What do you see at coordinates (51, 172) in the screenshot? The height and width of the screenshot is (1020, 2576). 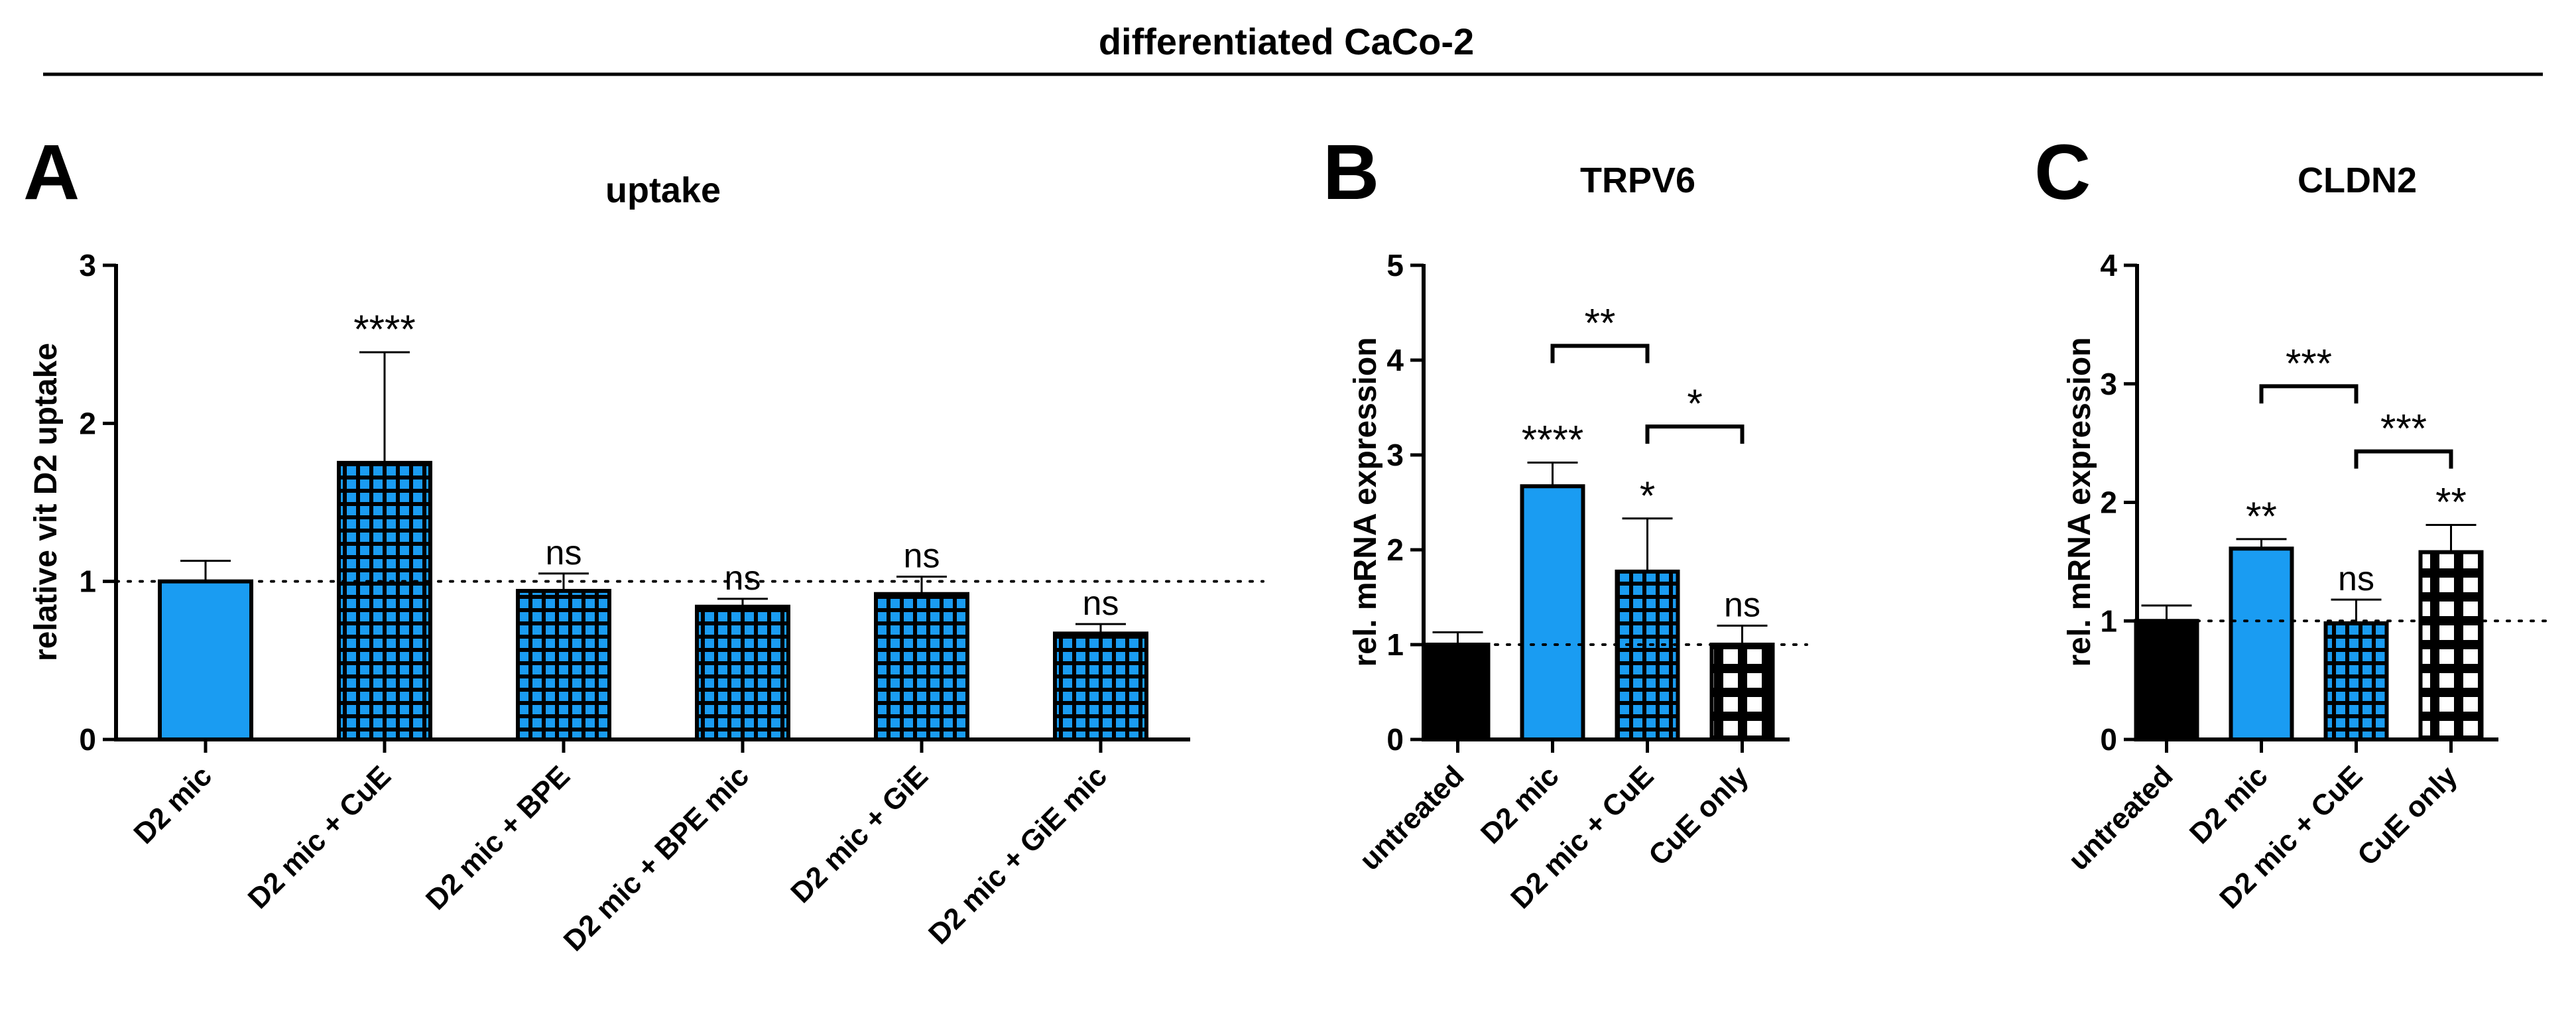 I see `panel-letter: A` at bounding box center [51, 172].